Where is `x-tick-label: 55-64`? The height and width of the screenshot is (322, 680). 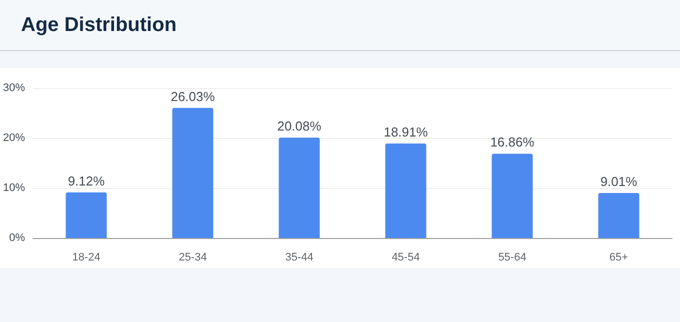 x-tick-label: 55-64 is located at coordinates (512, 258).